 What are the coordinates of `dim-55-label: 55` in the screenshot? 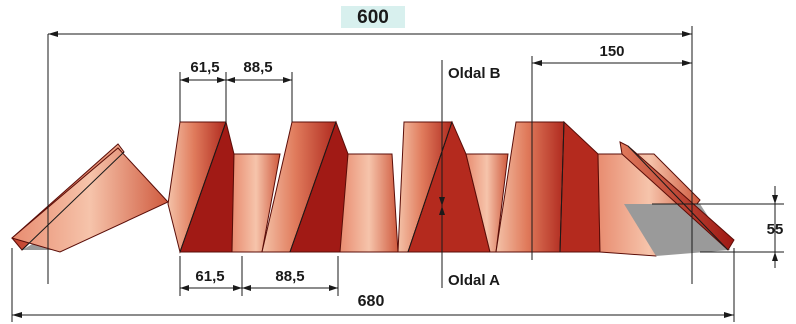 It's located at (775, 229).